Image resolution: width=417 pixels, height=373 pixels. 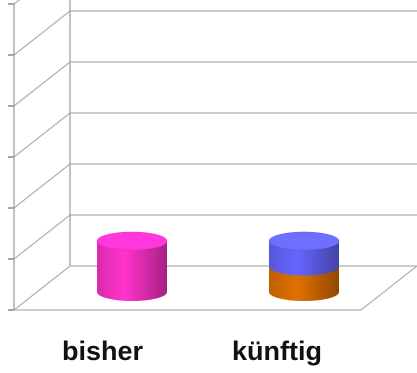 I want to click on cylinder-top-bisher, so click(x=132, y=241).